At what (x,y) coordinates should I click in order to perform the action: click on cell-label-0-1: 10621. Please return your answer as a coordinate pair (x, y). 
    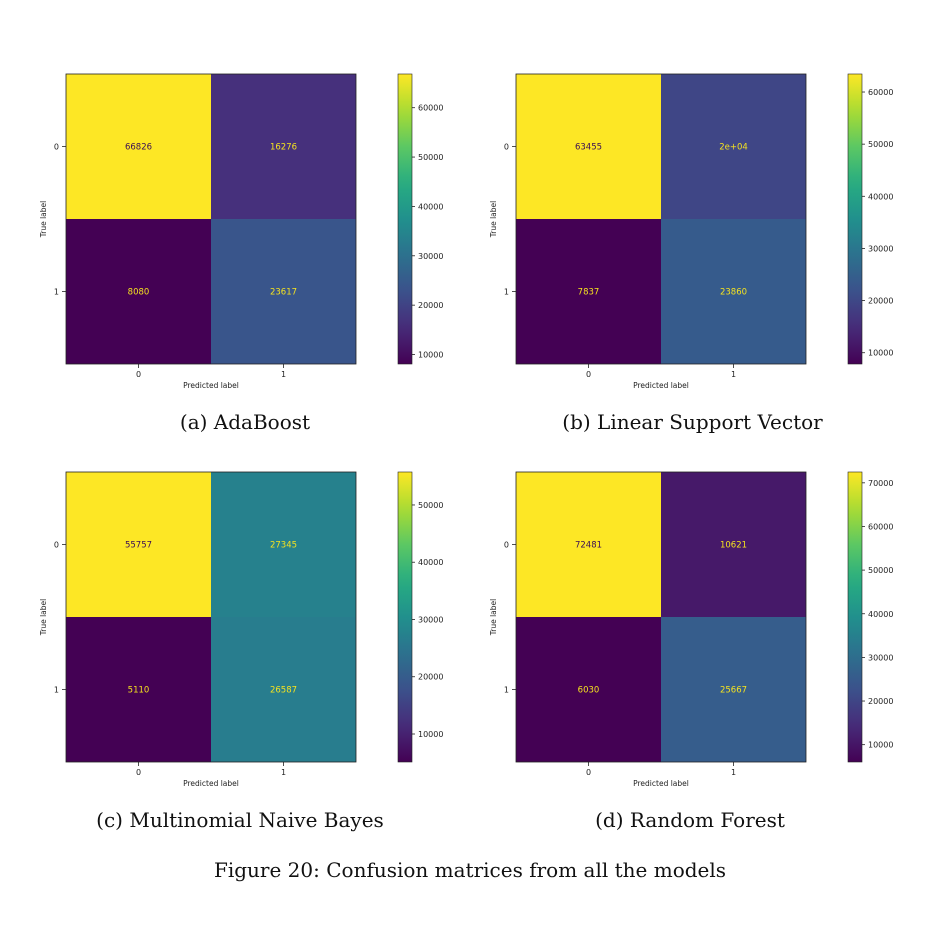
    Looking at the image, I should click on (733, 546).